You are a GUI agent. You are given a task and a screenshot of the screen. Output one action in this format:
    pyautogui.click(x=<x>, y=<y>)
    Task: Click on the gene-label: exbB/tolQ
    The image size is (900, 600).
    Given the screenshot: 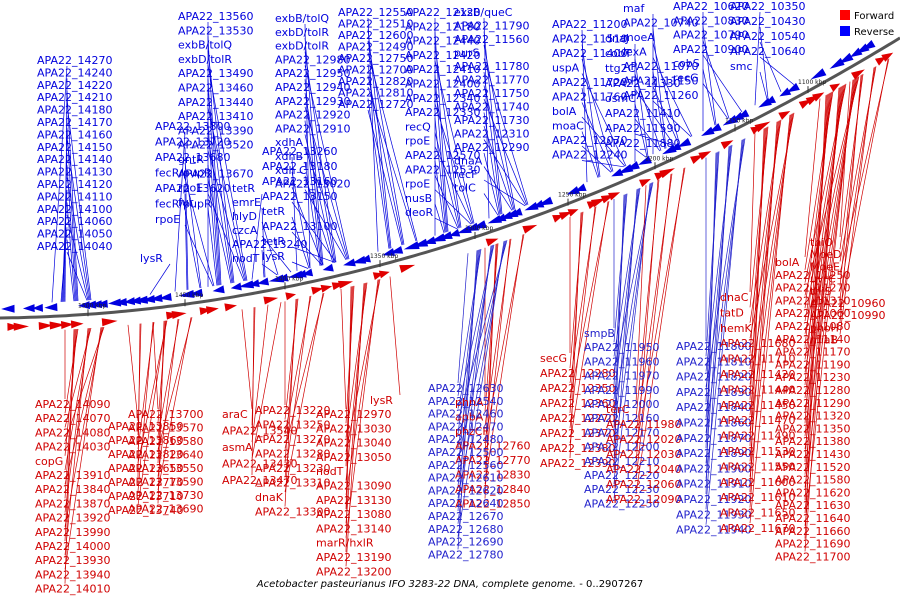 What is the action you would take?
    pyautogui.click(x=205, y=45)
    